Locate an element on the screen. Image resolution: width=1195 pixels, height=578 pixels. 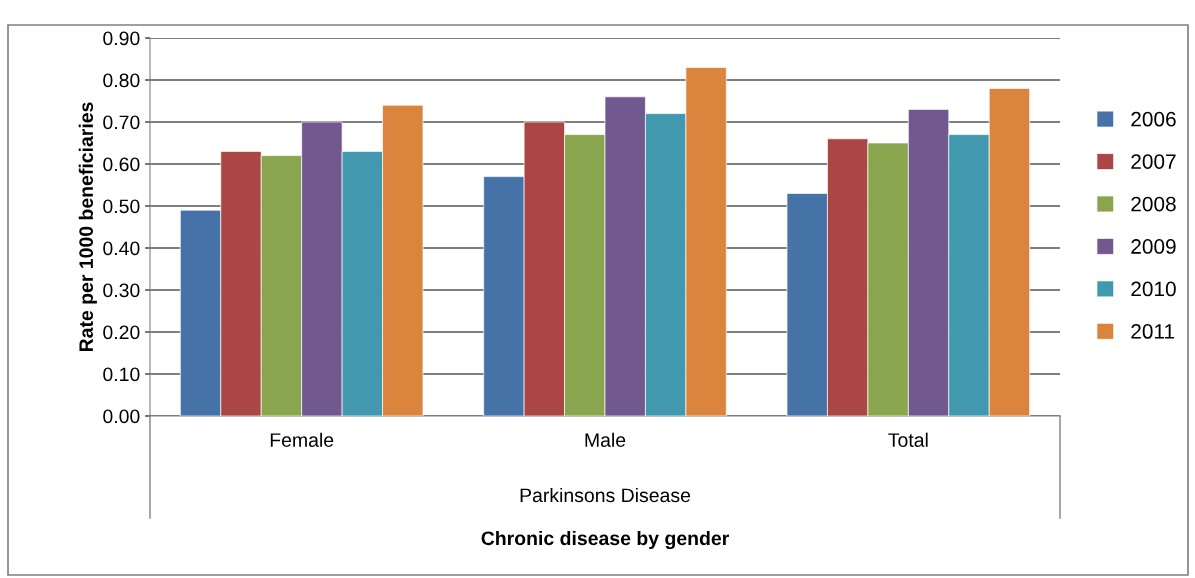
y-tick-label: 0.80 is located at coordinates (121, 80).